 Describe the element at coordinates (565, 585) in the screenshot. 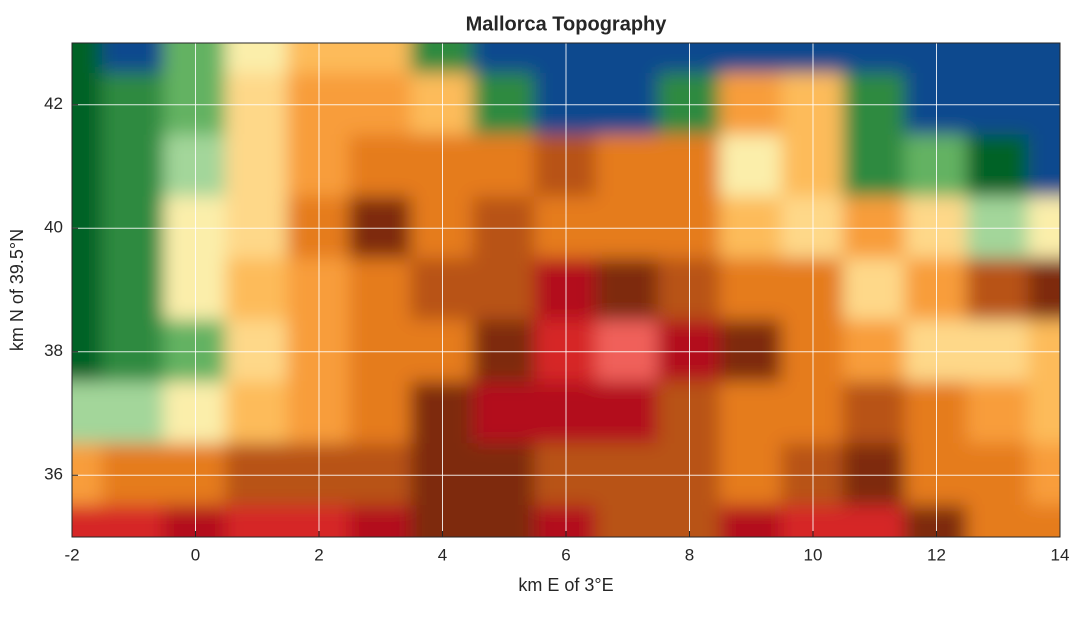

I see `x-axis-label: km E of 3°E` at that location.